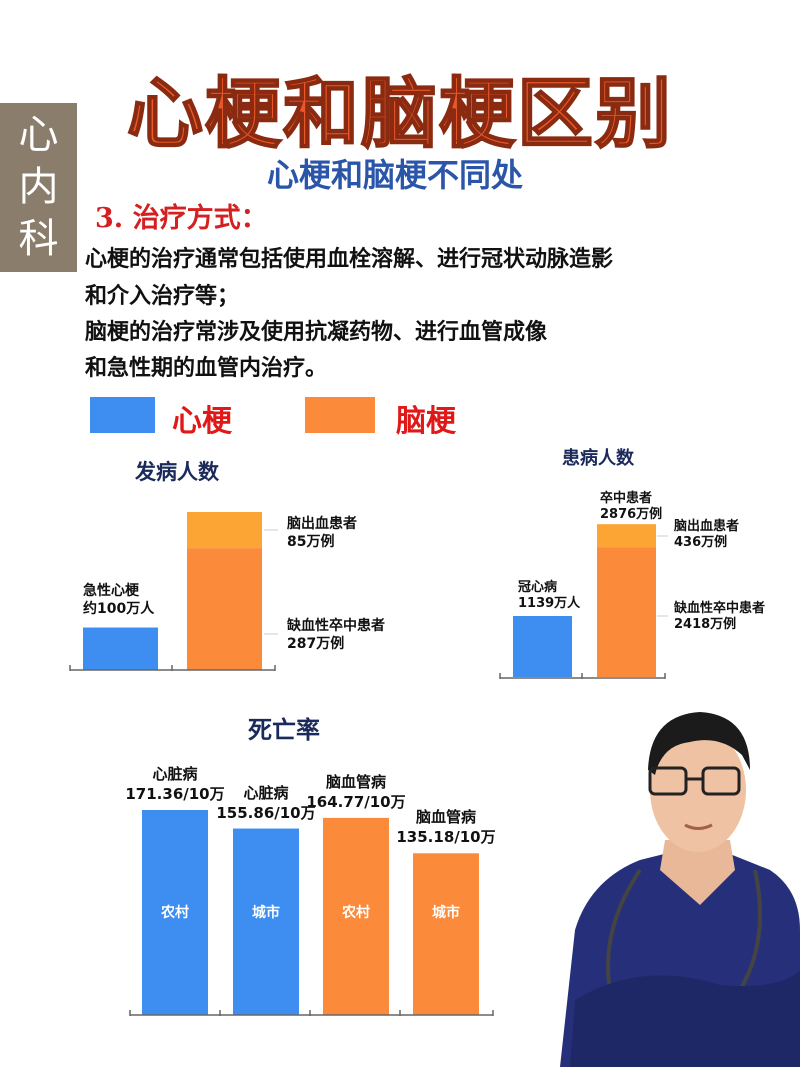 Image resolution: width=800 pixels, height=1067 pixels. Describe the element at coordinates (322, 533) in the screenshot. I see `segment-label: 脑出血患者 85万例` at that location.